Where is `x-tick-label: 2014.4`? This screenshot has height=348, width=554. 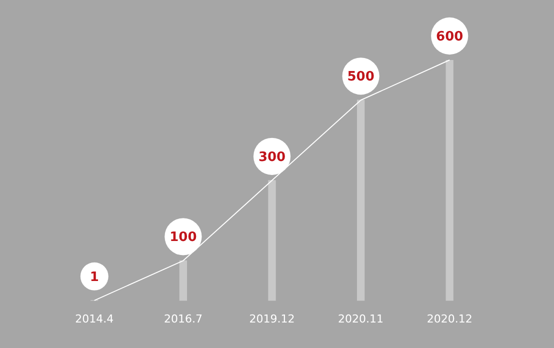
x-tick-label: 2014.4 is located at coordinates (94, 319).